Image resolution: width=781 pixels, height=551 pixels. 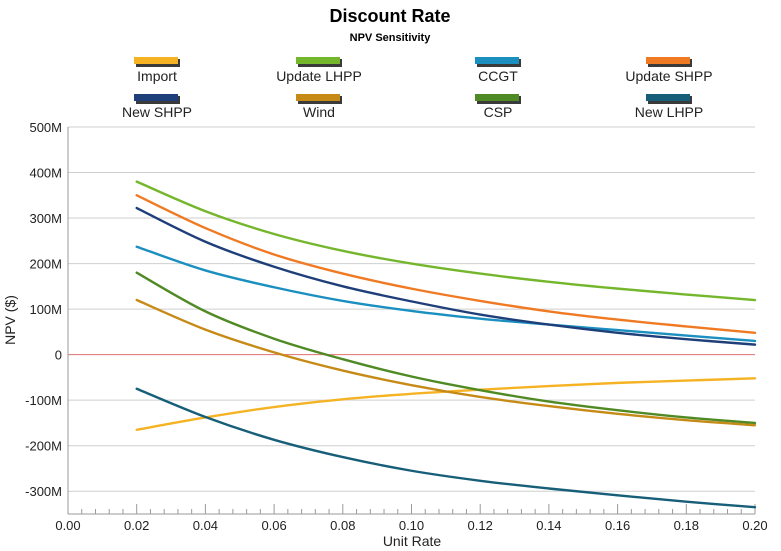 I want to click on legend-swatch-new-lhpp, so click(x=668, y=97).